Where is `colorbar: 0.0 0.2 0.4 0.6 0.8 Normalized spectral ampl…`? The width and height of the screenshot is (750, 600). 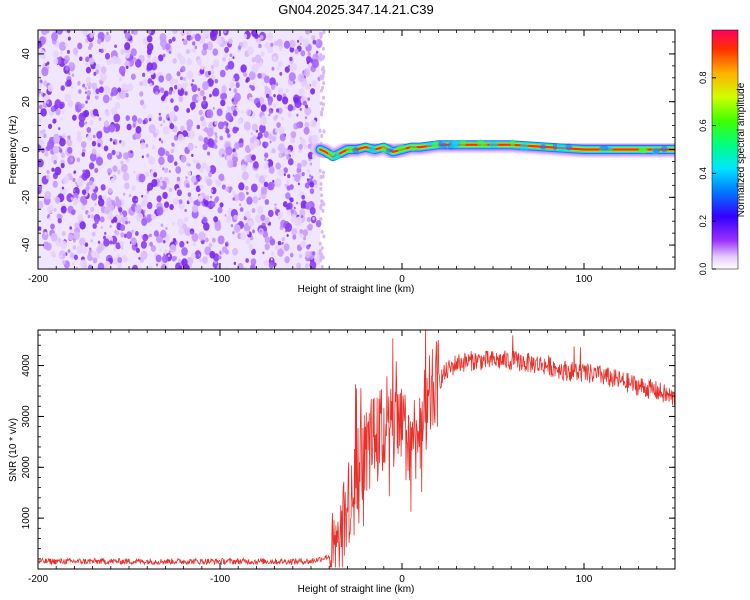
colorbar: 0.0 0.2 0.4 0.6 0.8 Normalized spectral ampl… is located at coordinates (722, 152).